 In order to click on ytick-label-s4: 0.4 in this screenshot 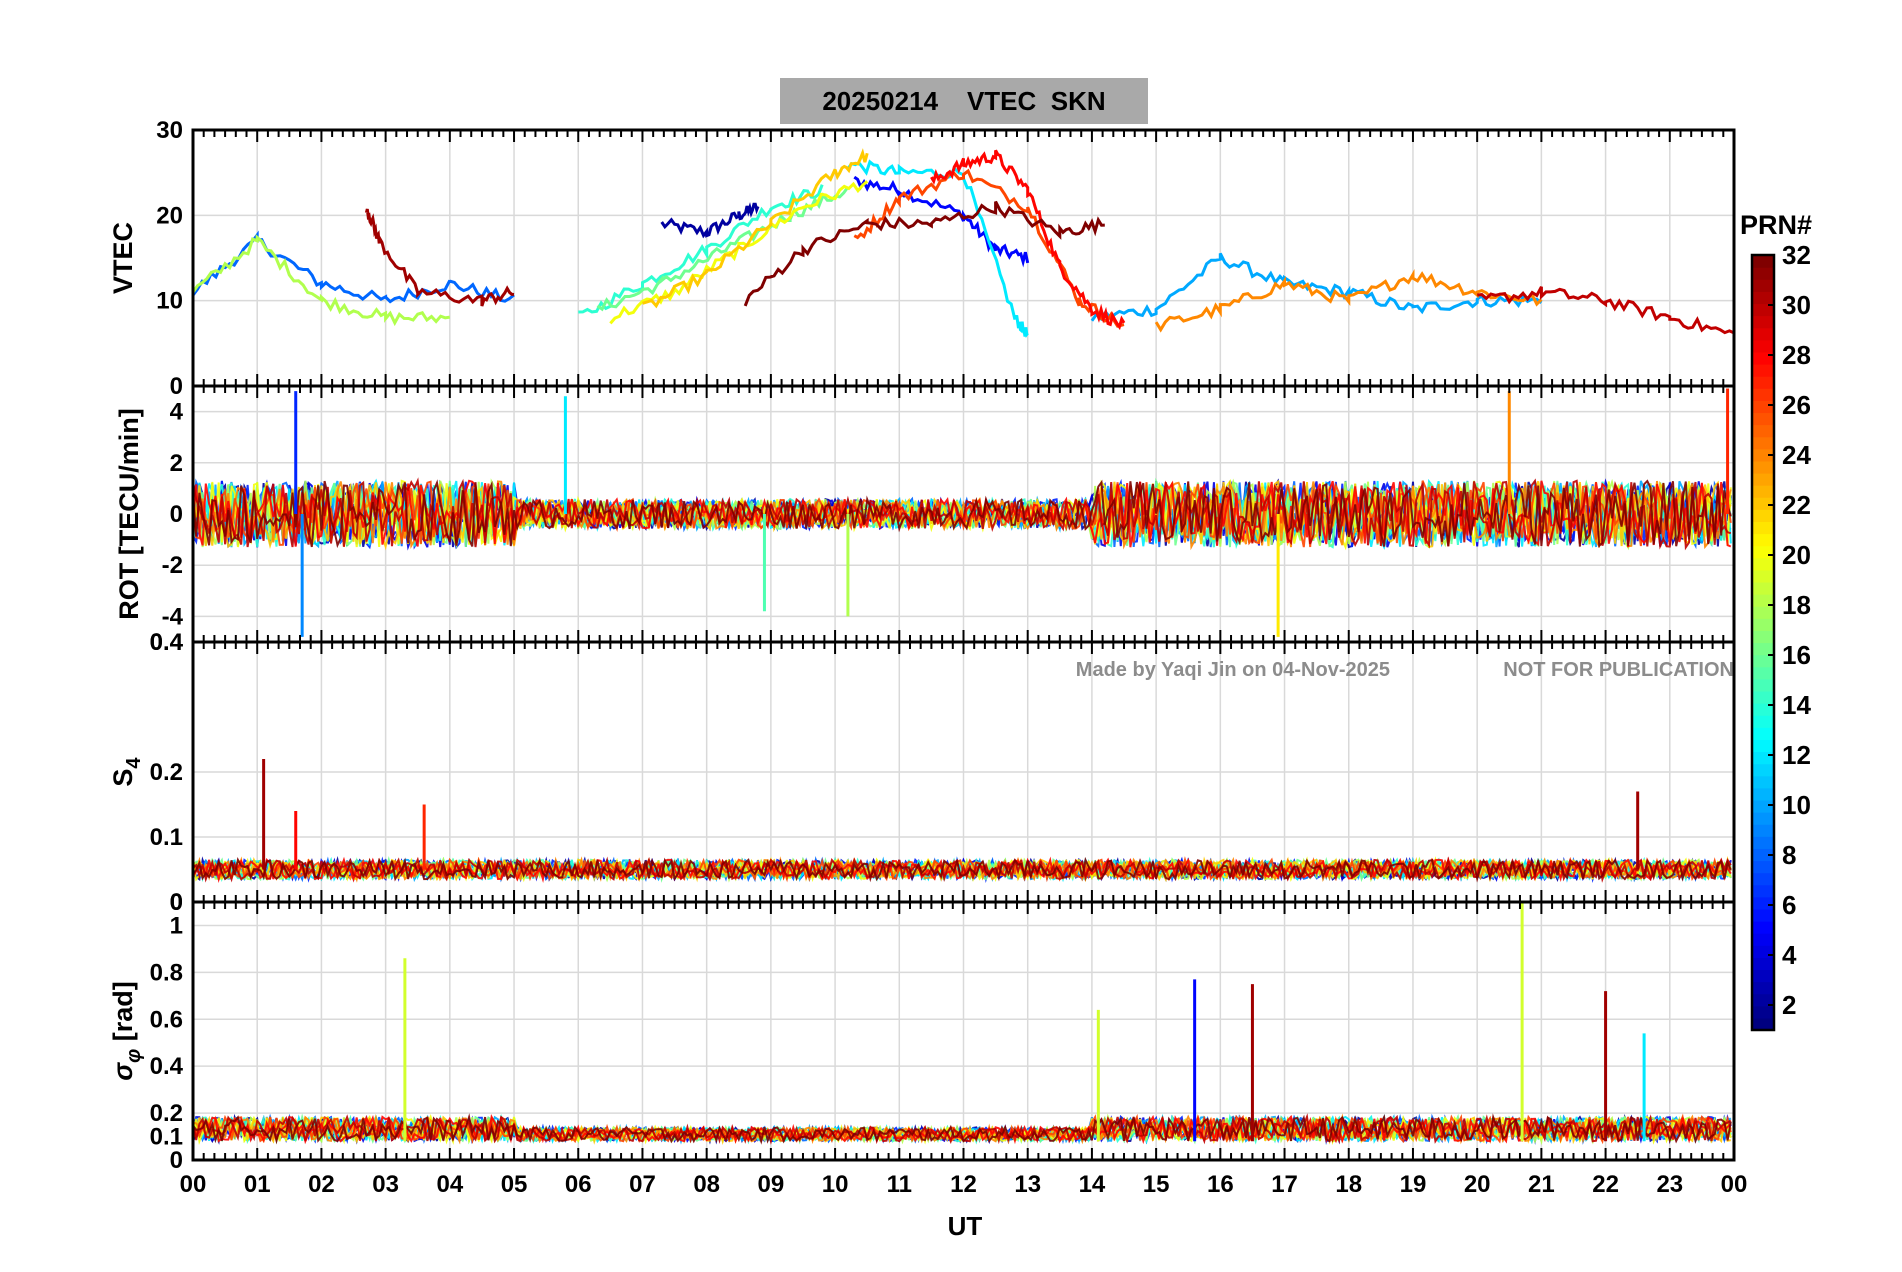, I will do `click(167, 642)`.